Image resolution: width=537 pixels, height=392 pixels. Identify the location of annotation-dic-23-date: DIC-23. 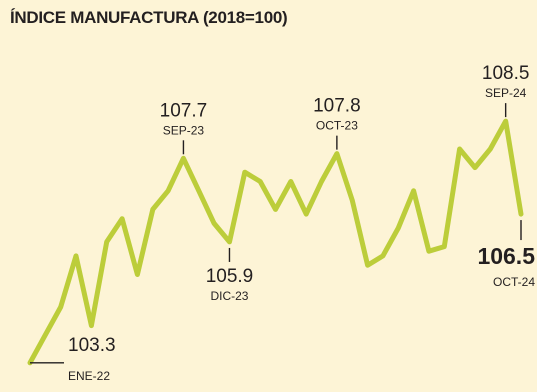
(229, 296).